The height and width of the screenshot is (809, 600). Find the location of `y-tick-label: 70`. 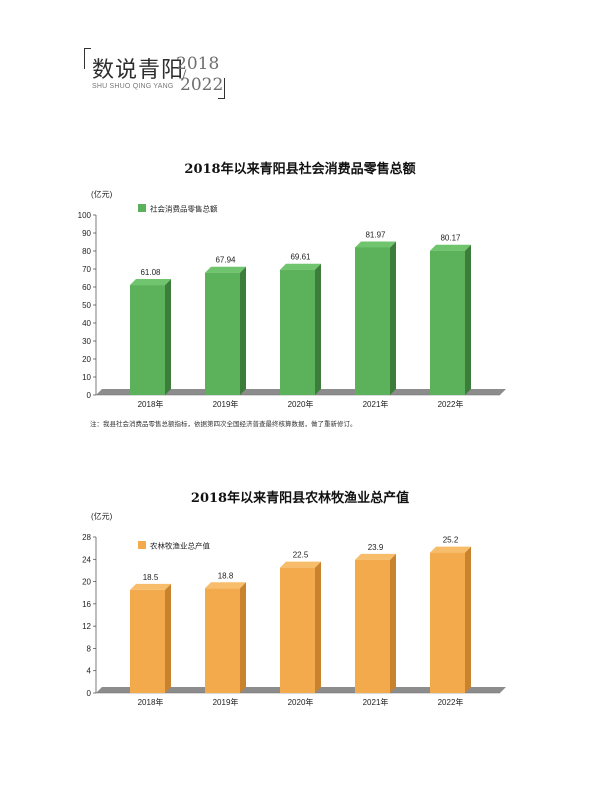

y-tick-label: 70 is located at coordinates (86, 269).